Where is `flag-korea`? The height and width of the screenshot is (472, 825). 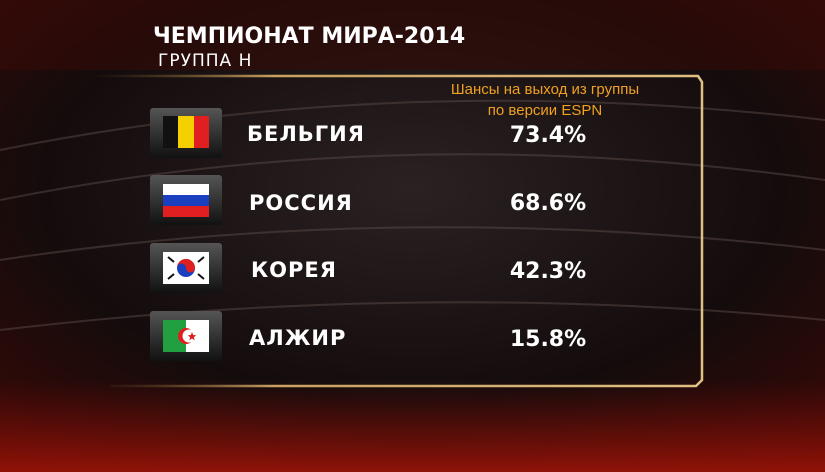
flag-korea is located at coordinates (186, 268).